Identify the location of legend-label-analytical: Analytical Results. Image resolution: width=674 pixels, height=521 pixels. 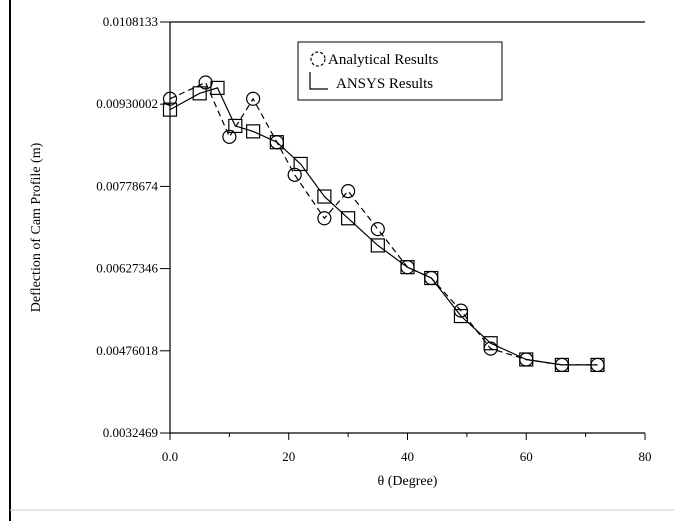
(383, 60).